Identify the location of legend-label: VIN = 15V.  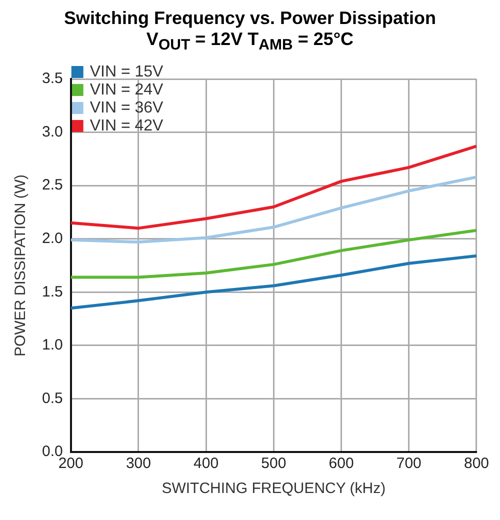
(127, 71).